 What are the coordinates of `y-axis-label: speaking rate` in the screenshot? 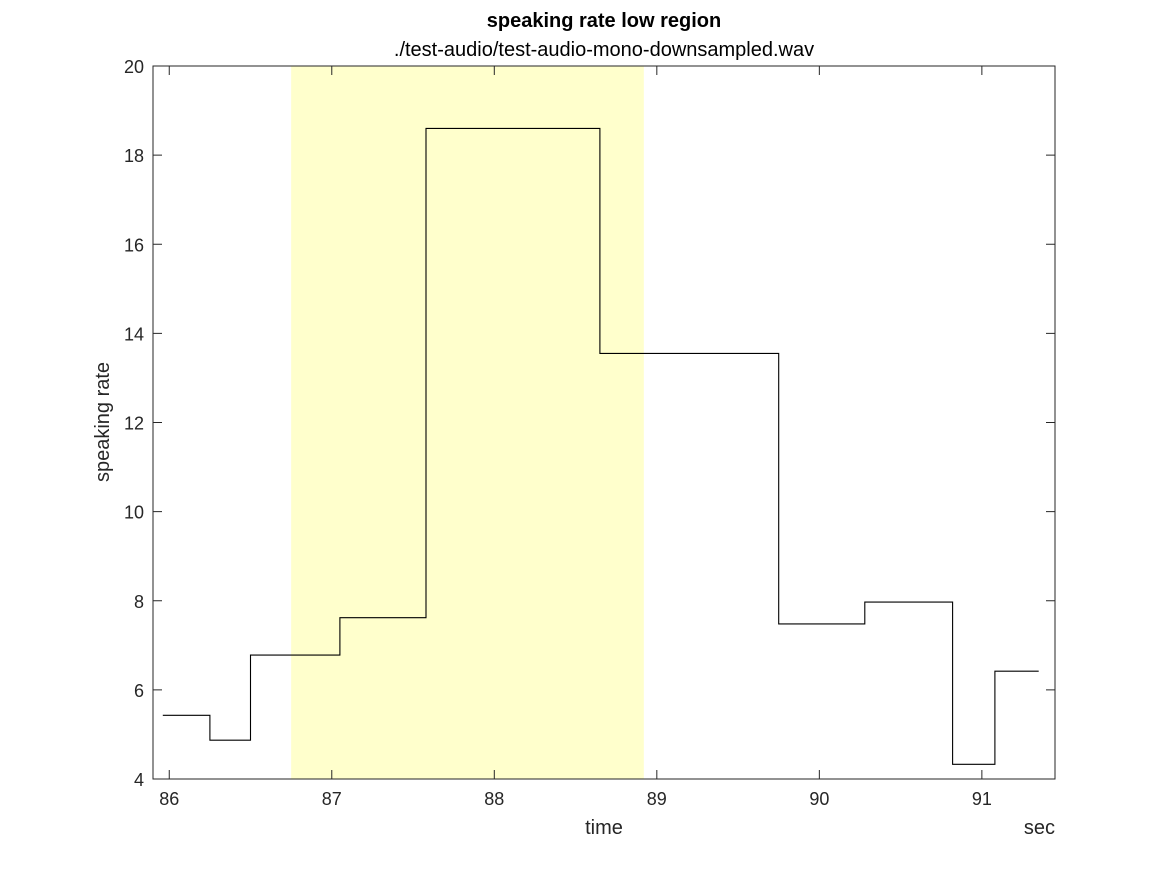 It's located at (103, 422).